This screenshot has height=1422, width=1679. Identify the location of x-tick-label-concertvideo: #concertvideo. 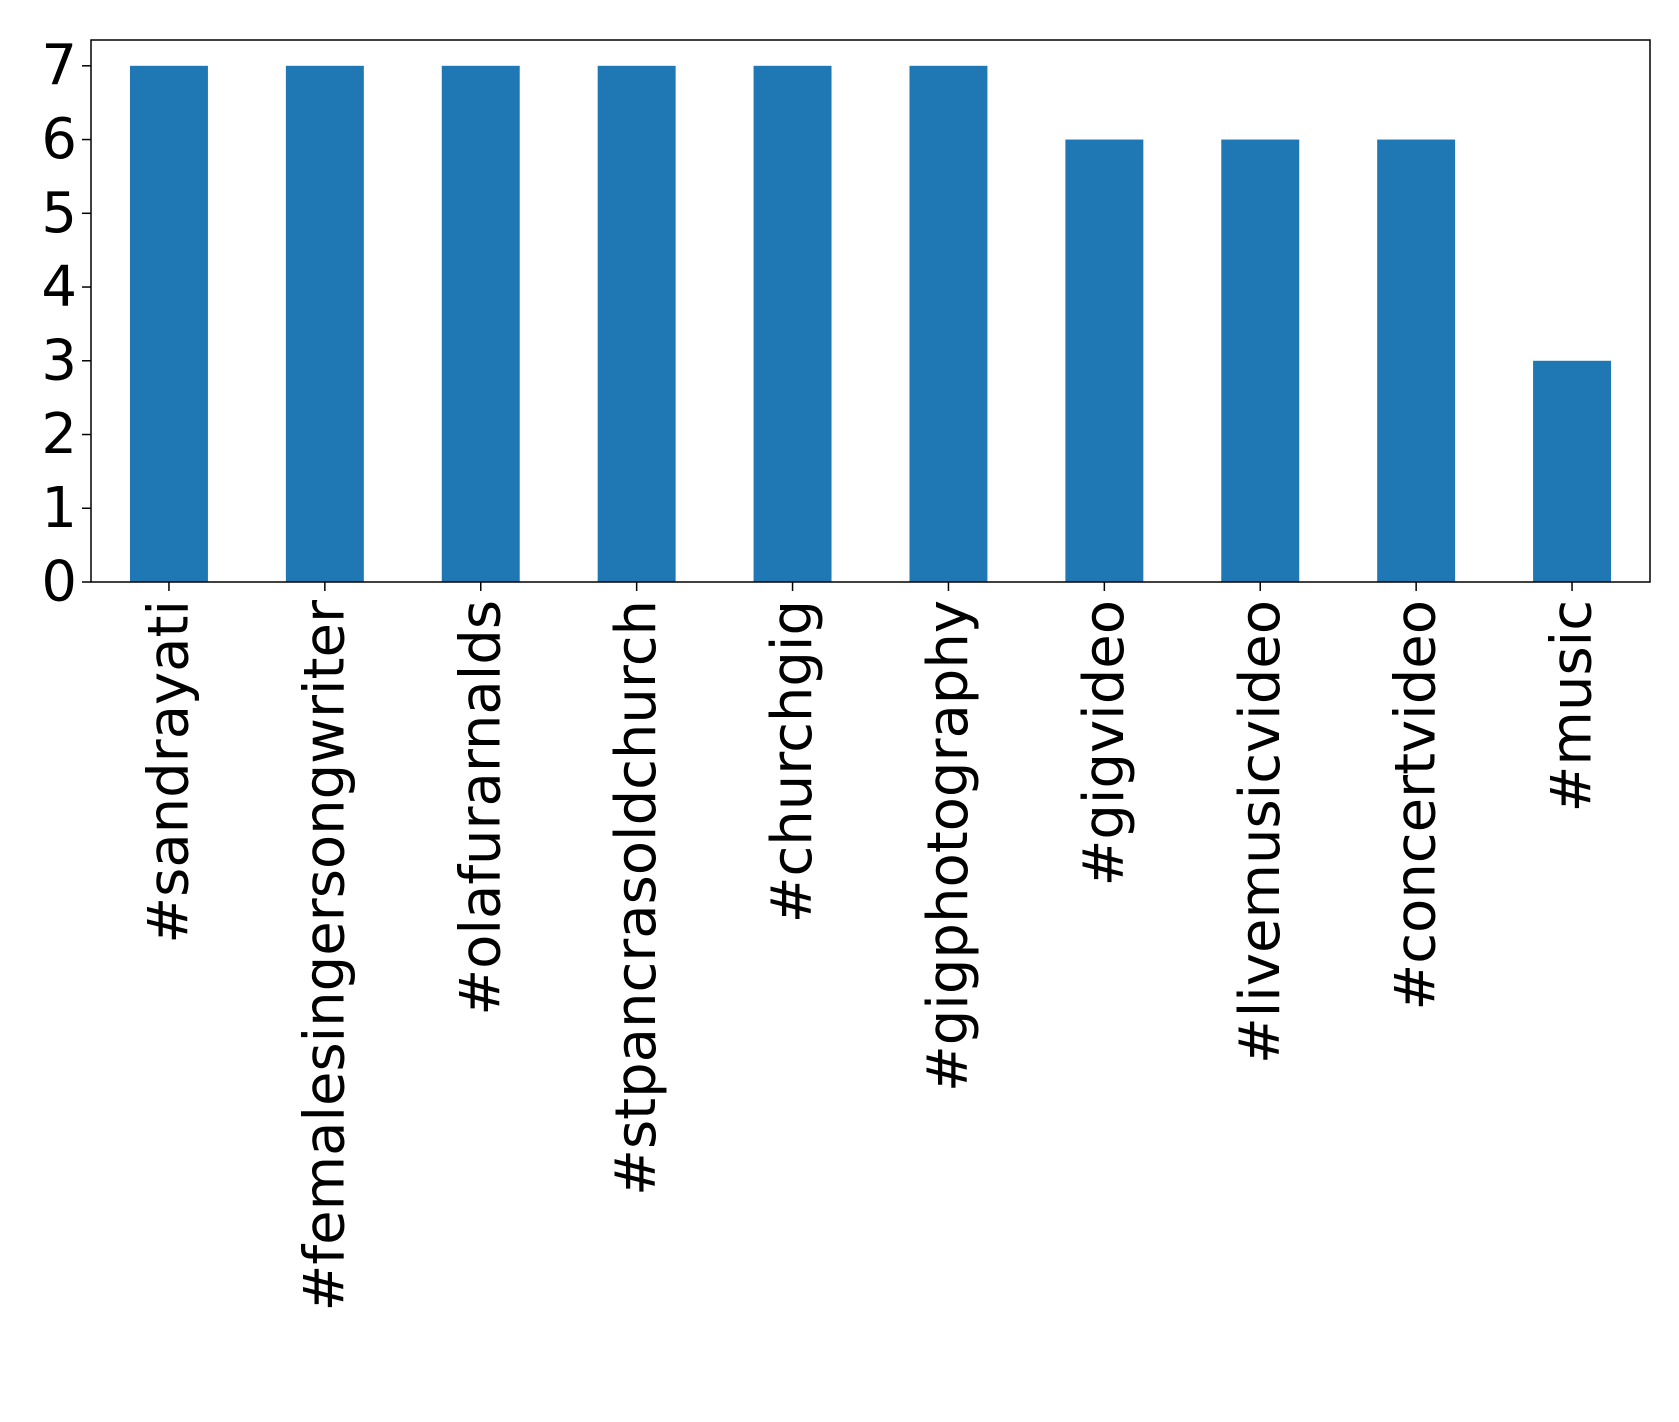
(1416, 805).